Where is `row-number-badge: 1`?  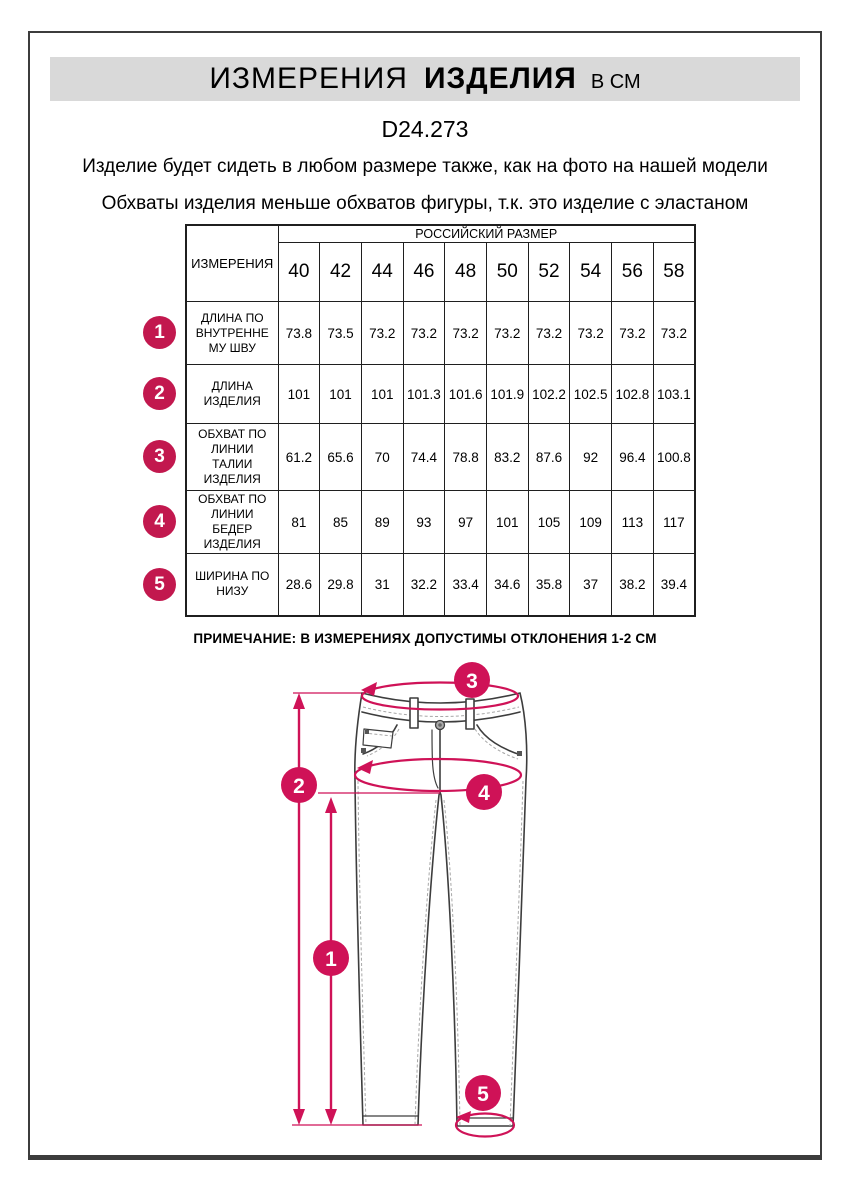
row-number-badge: 1 is located at coordinates (159, 332).